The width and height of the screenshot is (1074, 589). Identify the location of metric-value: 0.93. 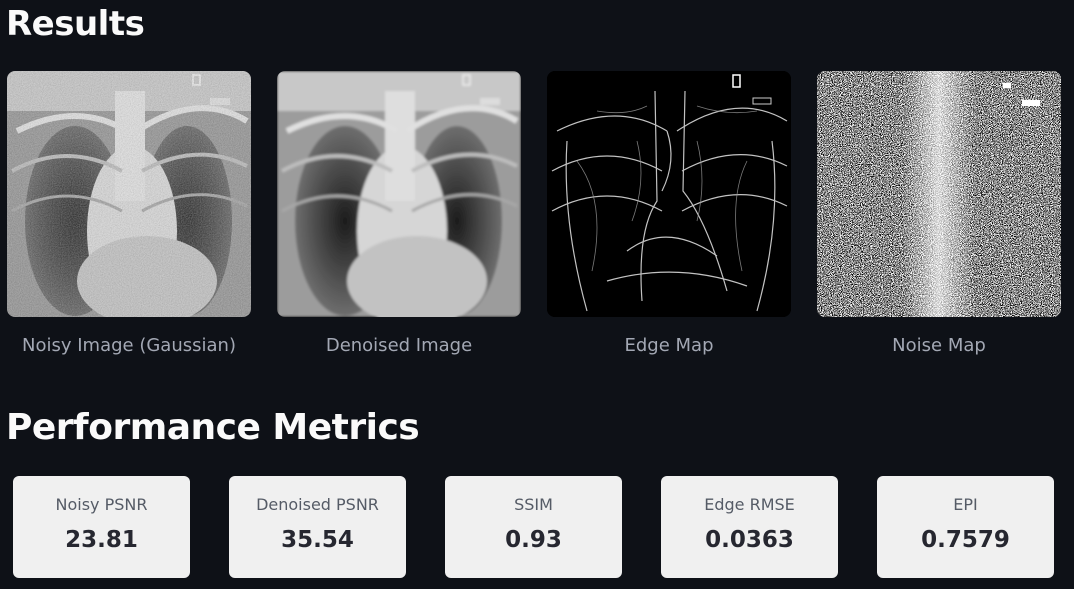
(533, 540).